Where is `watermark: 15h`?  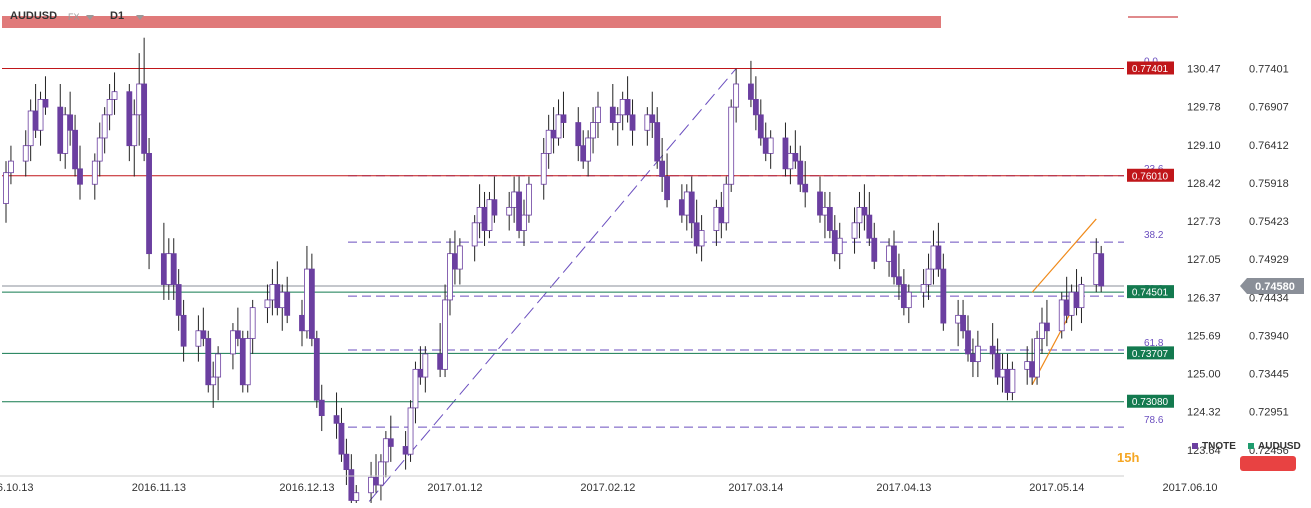
watermark: 15h is located at coordinates (1128, 457).